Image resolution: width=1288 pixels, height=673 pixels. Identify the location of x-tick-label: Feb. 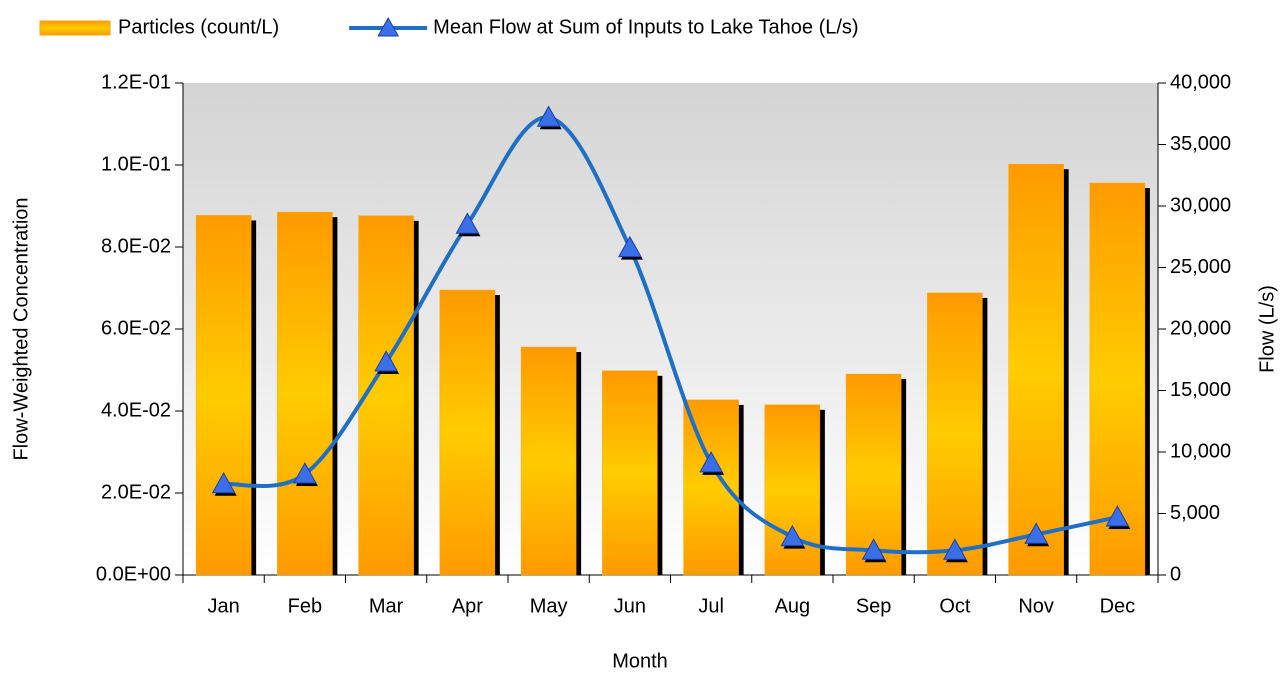
(305, 606).